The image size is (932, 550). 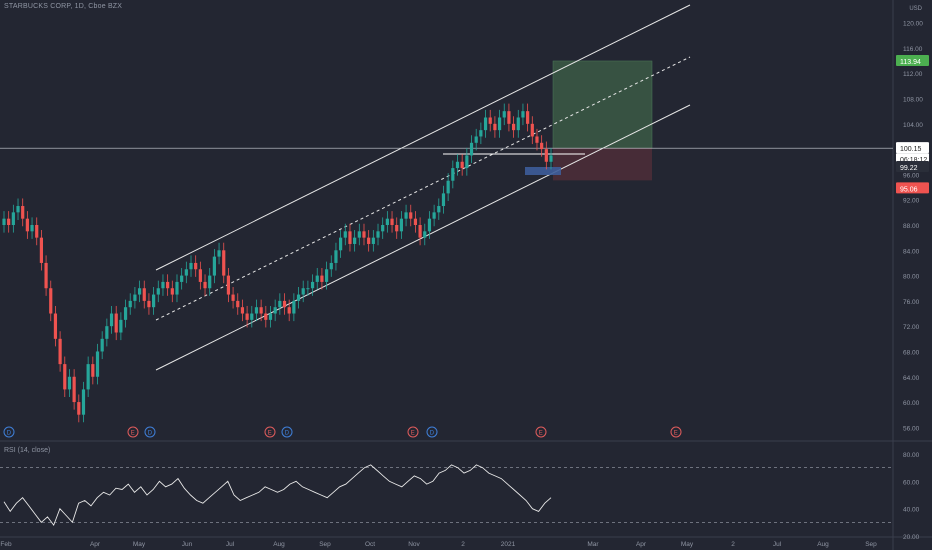 What do you see at coordinates (602, 164) in the screenshot?
I see `stop-zone` at bounding box center [602, 164].